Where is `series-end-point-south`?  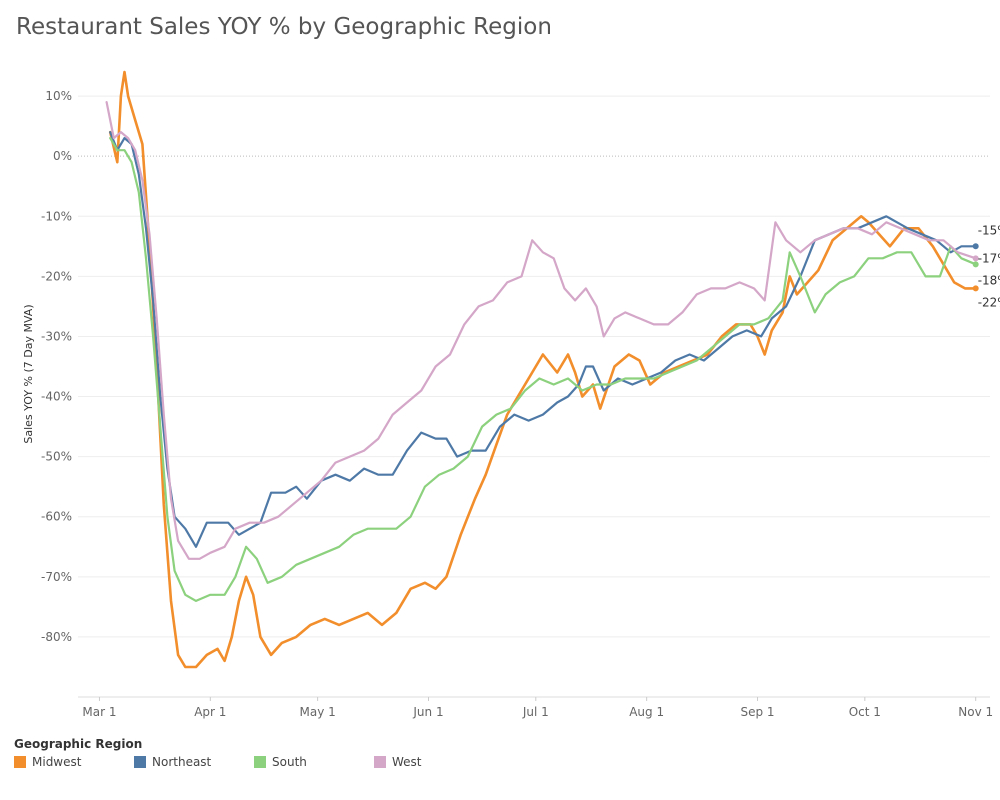 series-end-point-south is located at coordinates (975, 264).